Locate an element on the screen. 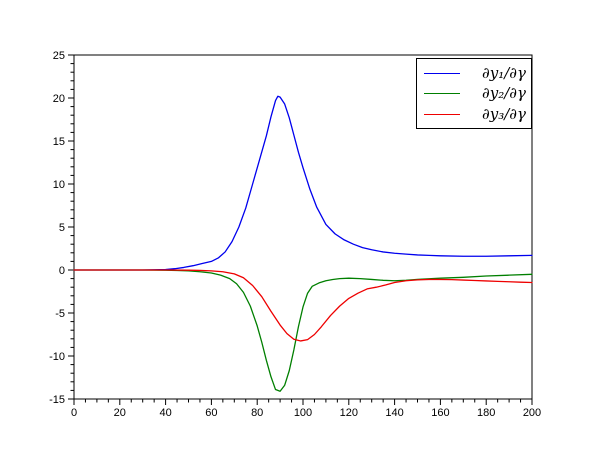  legend-line-y3 is located at coordinates (442, 114).